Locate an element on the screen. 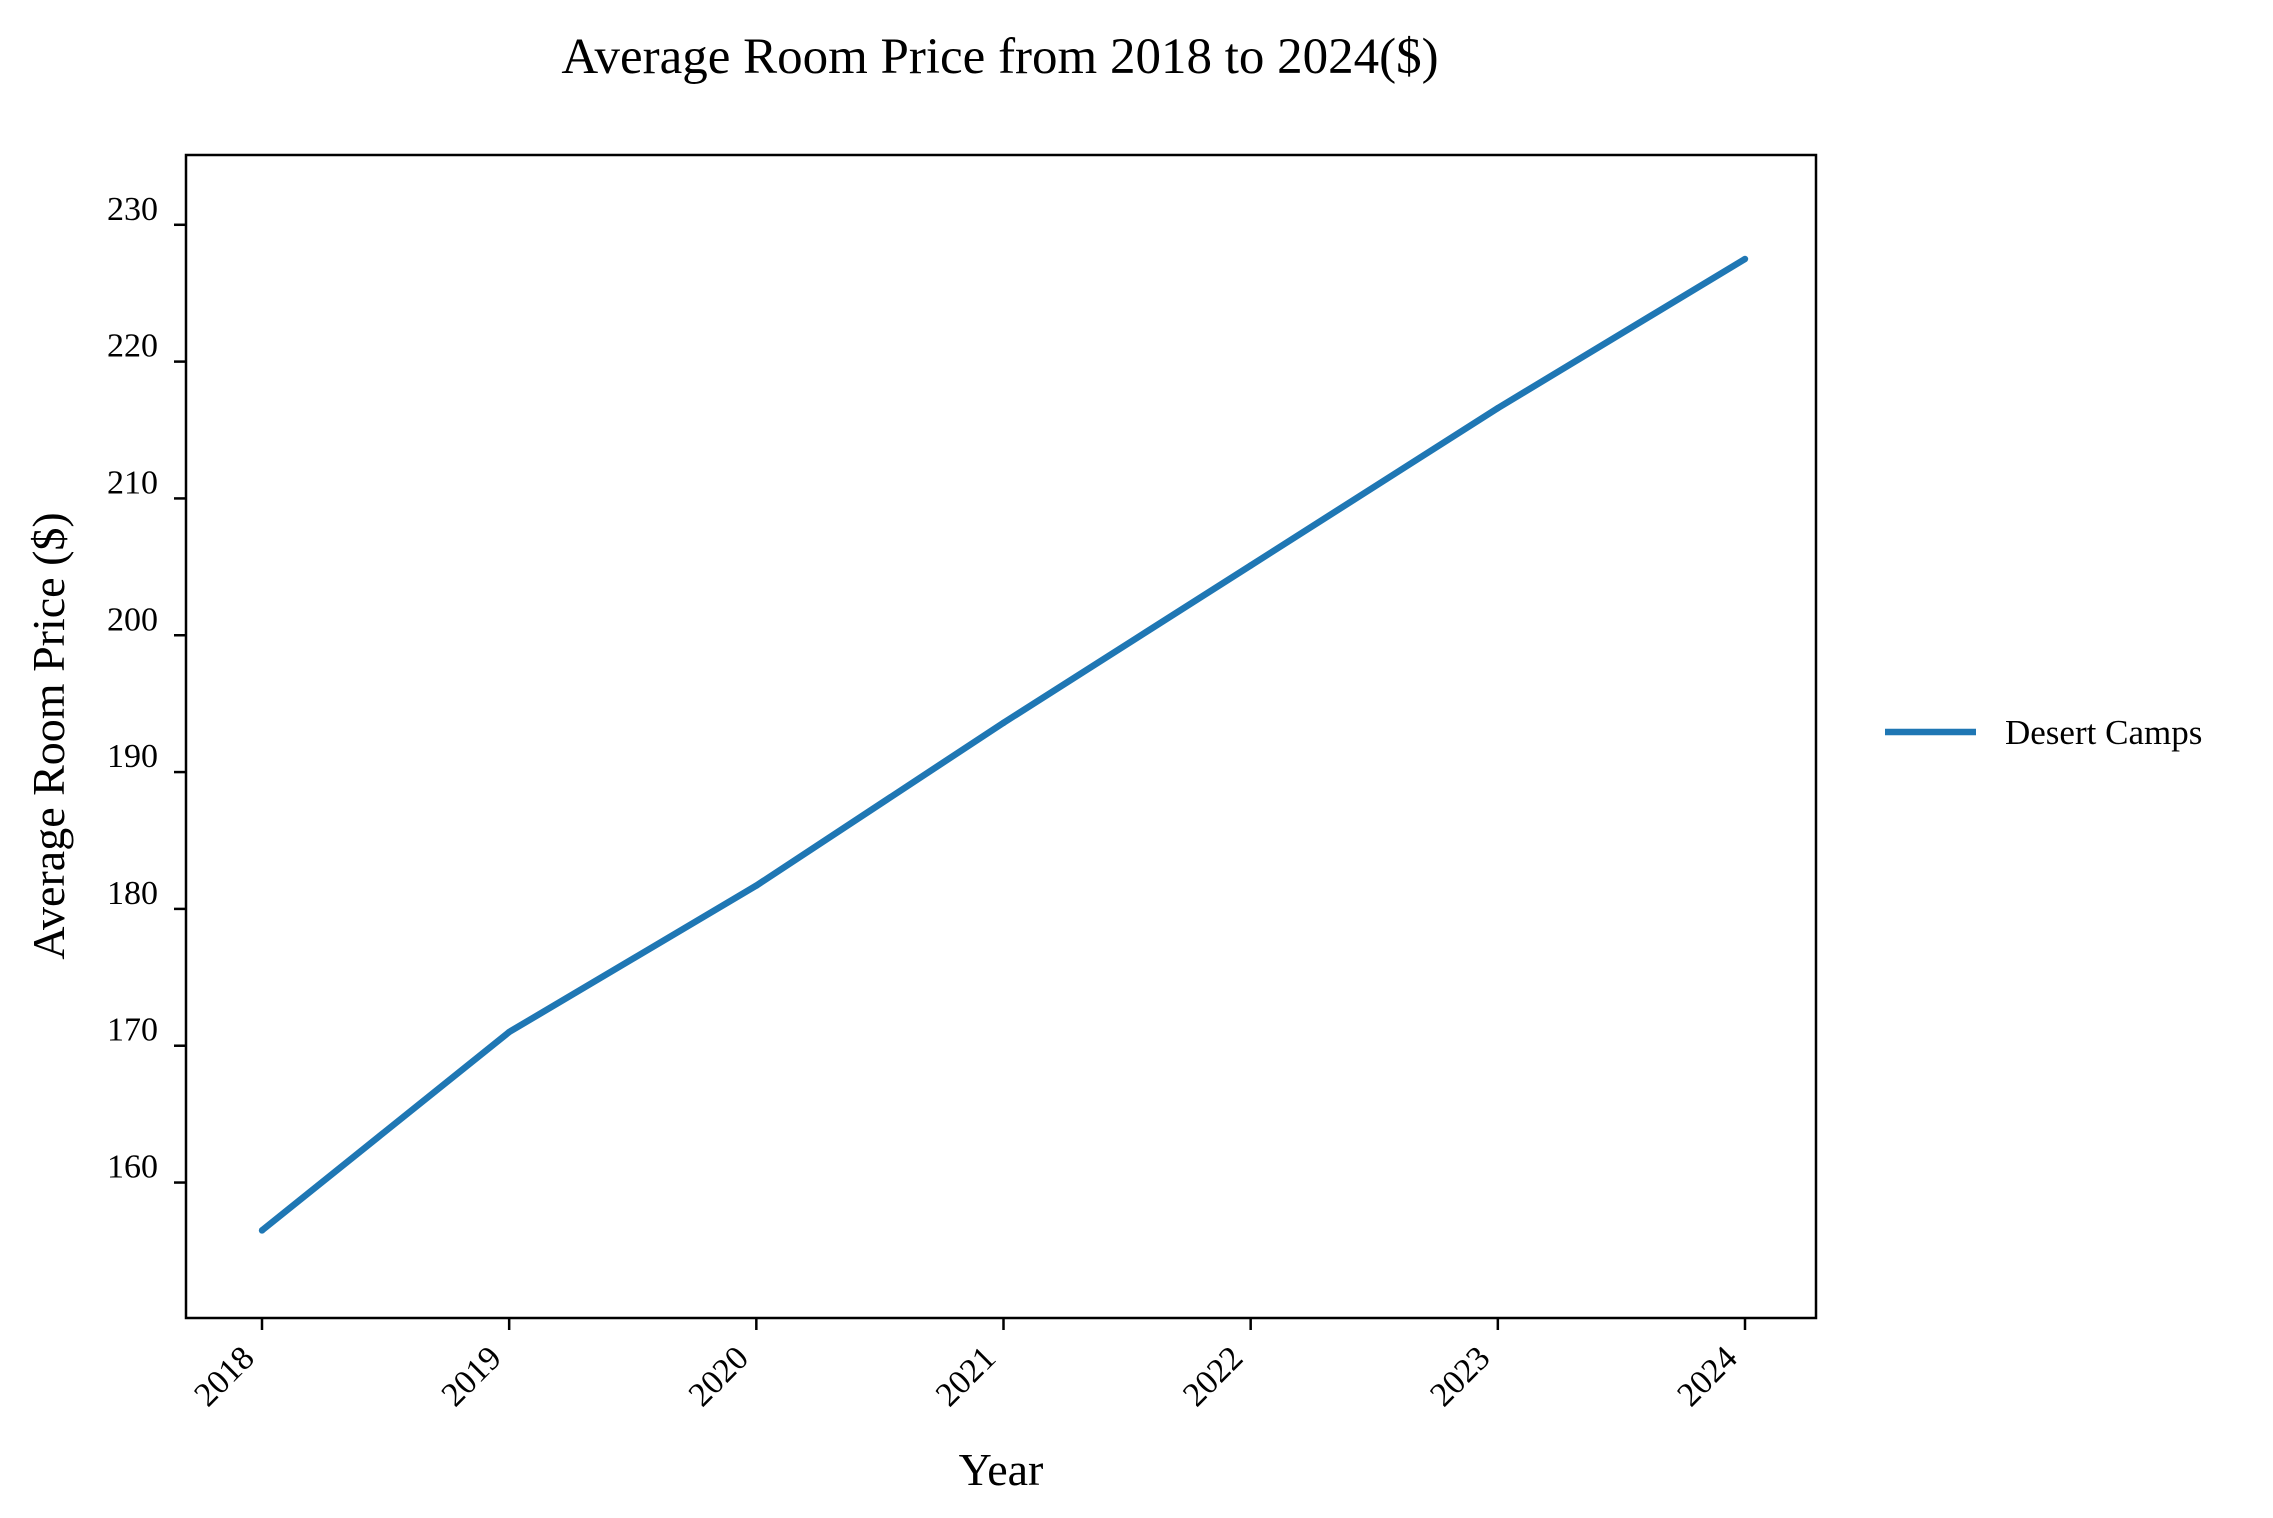 Image resolution: width=2273 pixels, height=1518 pixels. x-tick-label: 2021 is located at coordinates (966, 1376).